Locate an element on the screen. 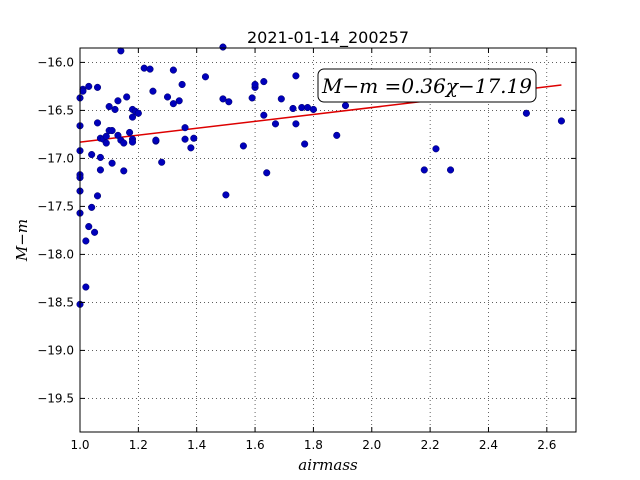  y-tick-label: −19.5 is located at coordinates (55, 398).